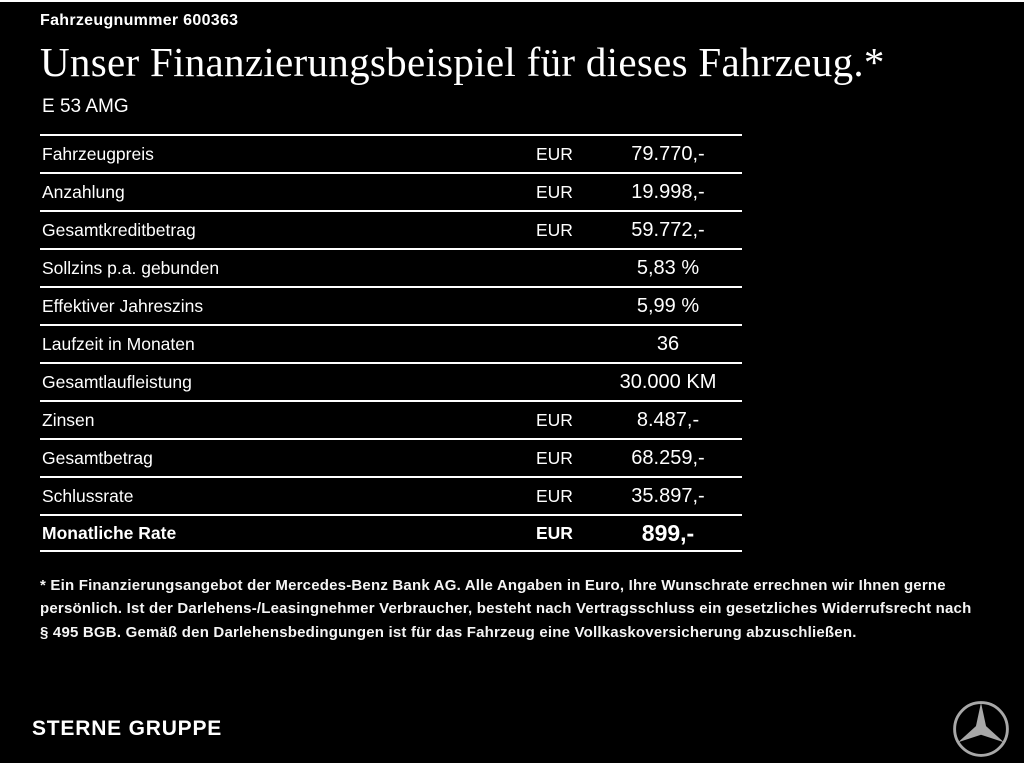 Image resolution: width=1024 pixels, height=768 pixels. What do you see at coordinates (512, 1) in the screenshot?
I see `top-edge-line` at bounding box center [512, 1].